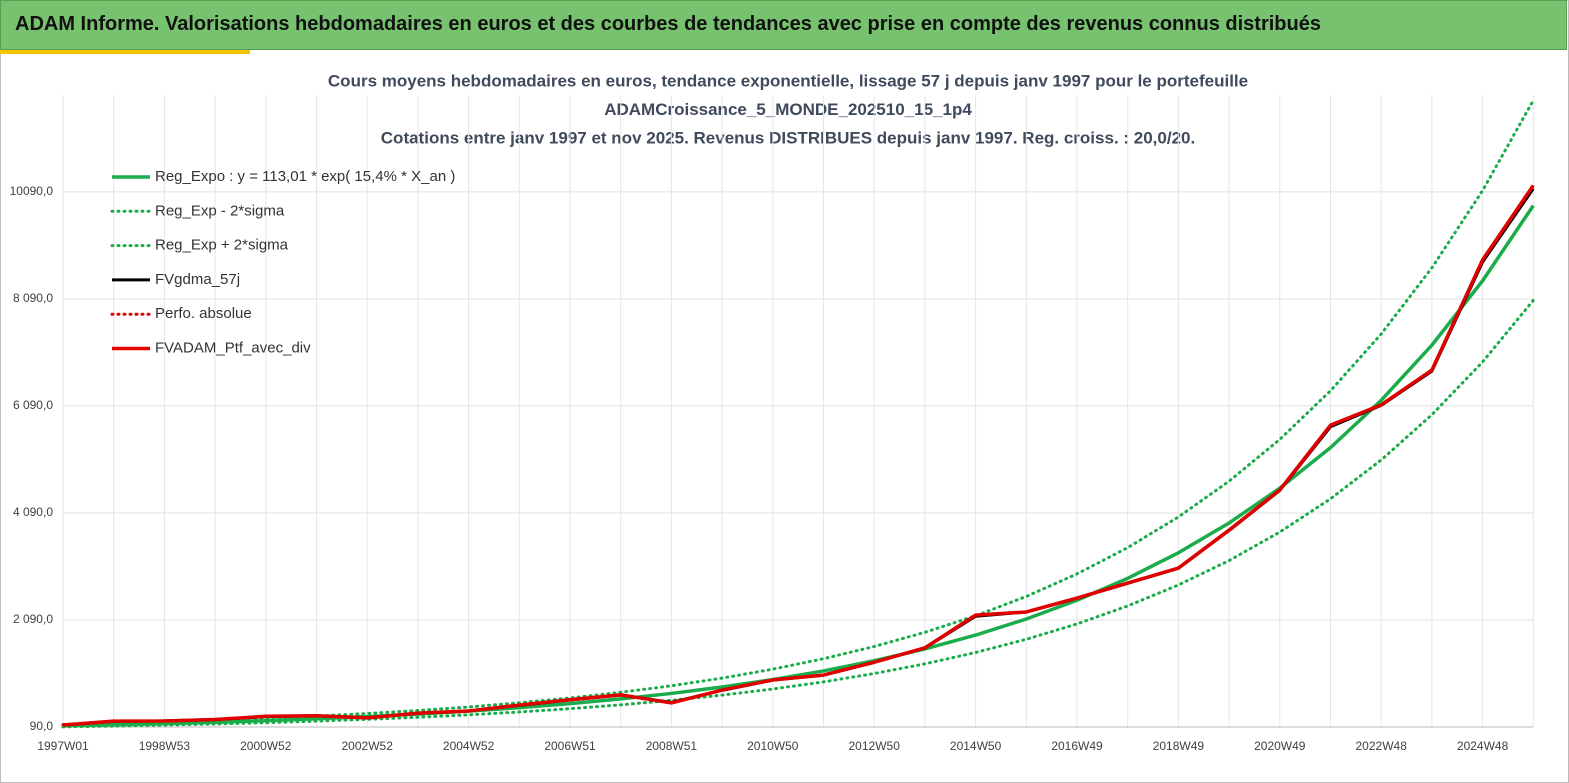 Image resolution: width=1569 pixels, height=783 pixels. I want to click on x-tick-label: 2012W50, so click(875, 746).